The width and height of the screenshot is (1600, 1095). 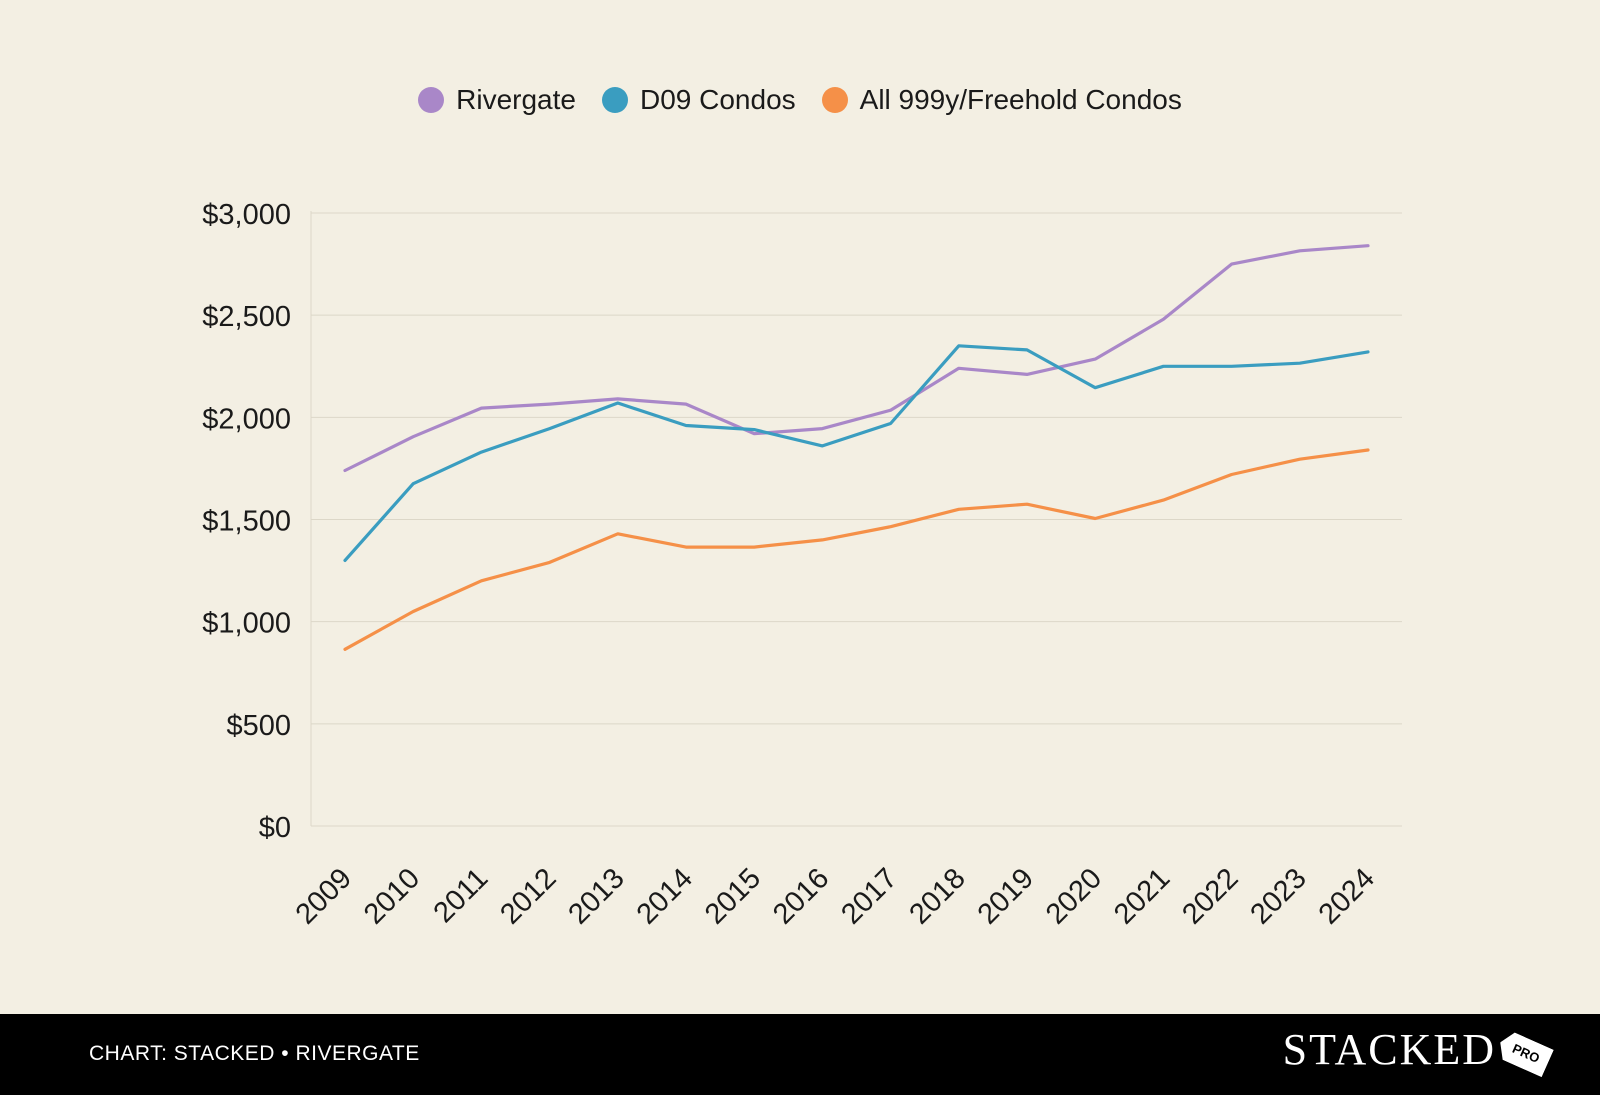 What do you see at coordinates (800, 1054) in the screenshot?
I see `footer-bar: CHART: STACKED • RIVERGATE STACKED PRO` at bounding box center [800, 1054].